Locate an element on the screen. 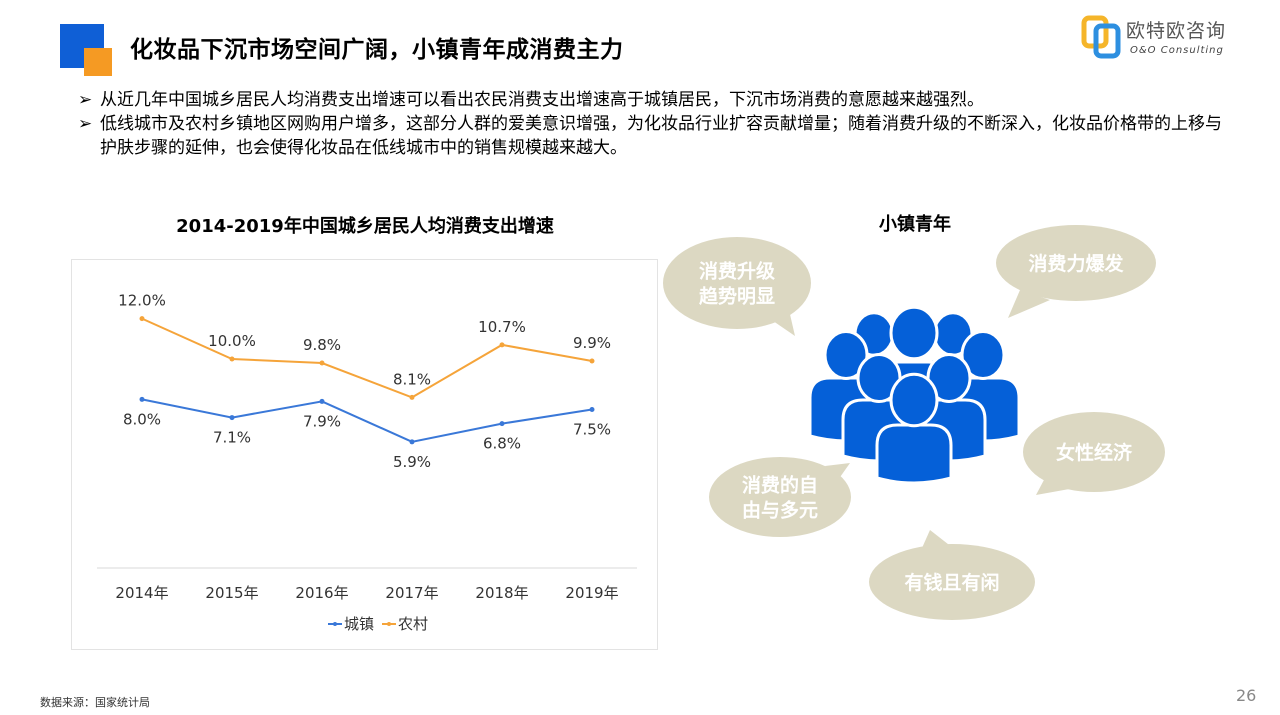 Image resolution: width=1280 pixels, height=715 pixels. speech-bubble: 有钱且有闲 is located at coordinates (952, 575).